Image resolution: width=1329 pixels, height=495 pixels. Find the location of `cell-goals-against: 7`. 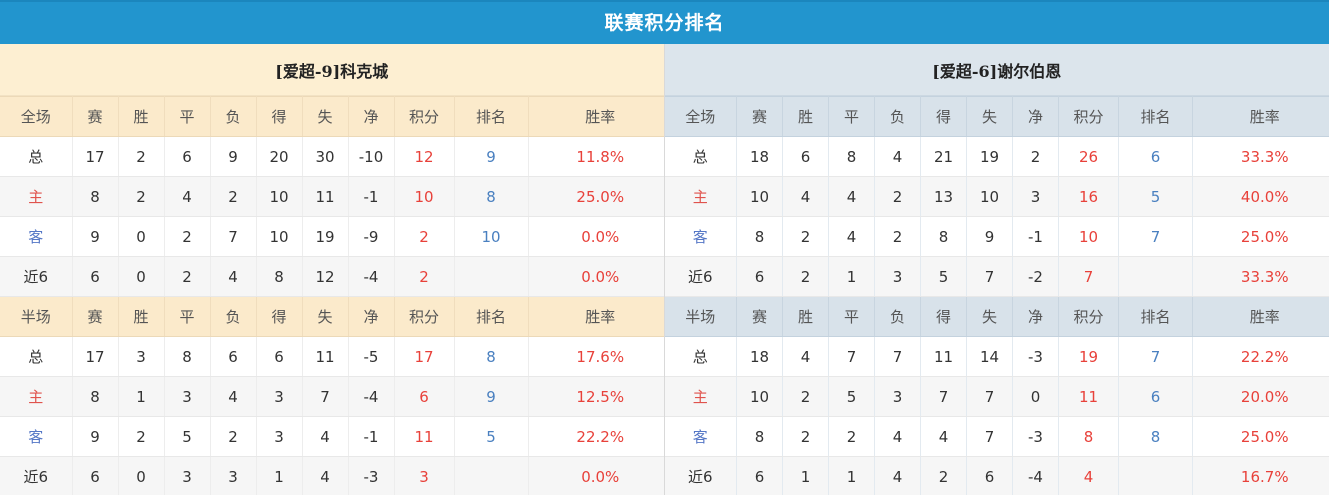

cell-goals-against: 7 is located at coordinates (989, 276).